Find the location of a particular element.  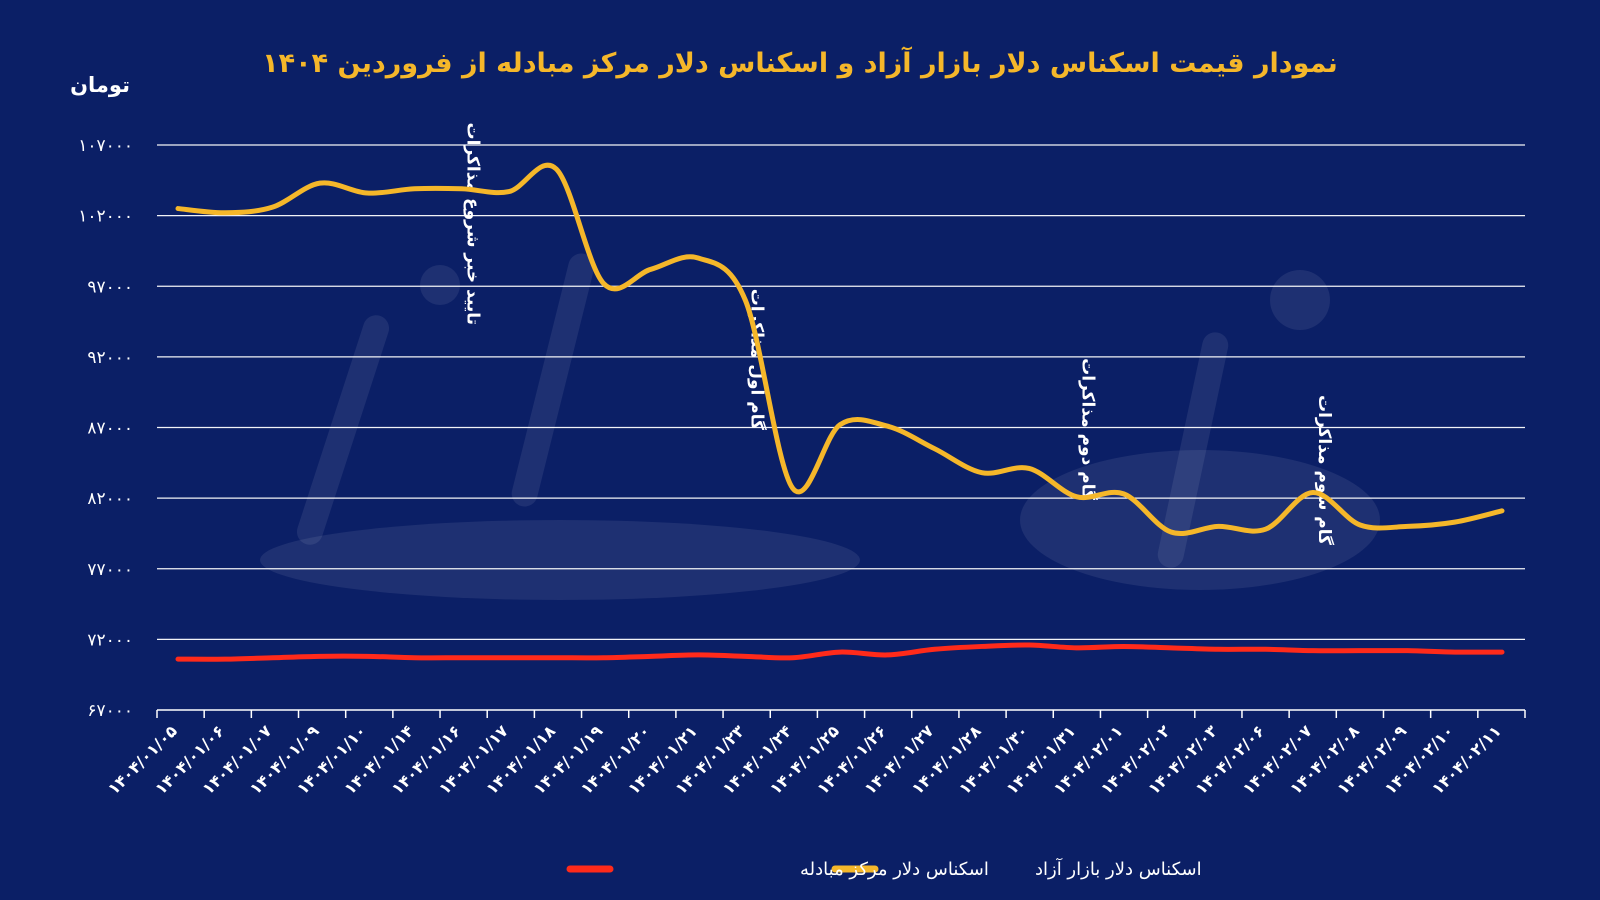

legend-label: اسکناس دلار مرکز مبادله is located at coordinates (894, 869).